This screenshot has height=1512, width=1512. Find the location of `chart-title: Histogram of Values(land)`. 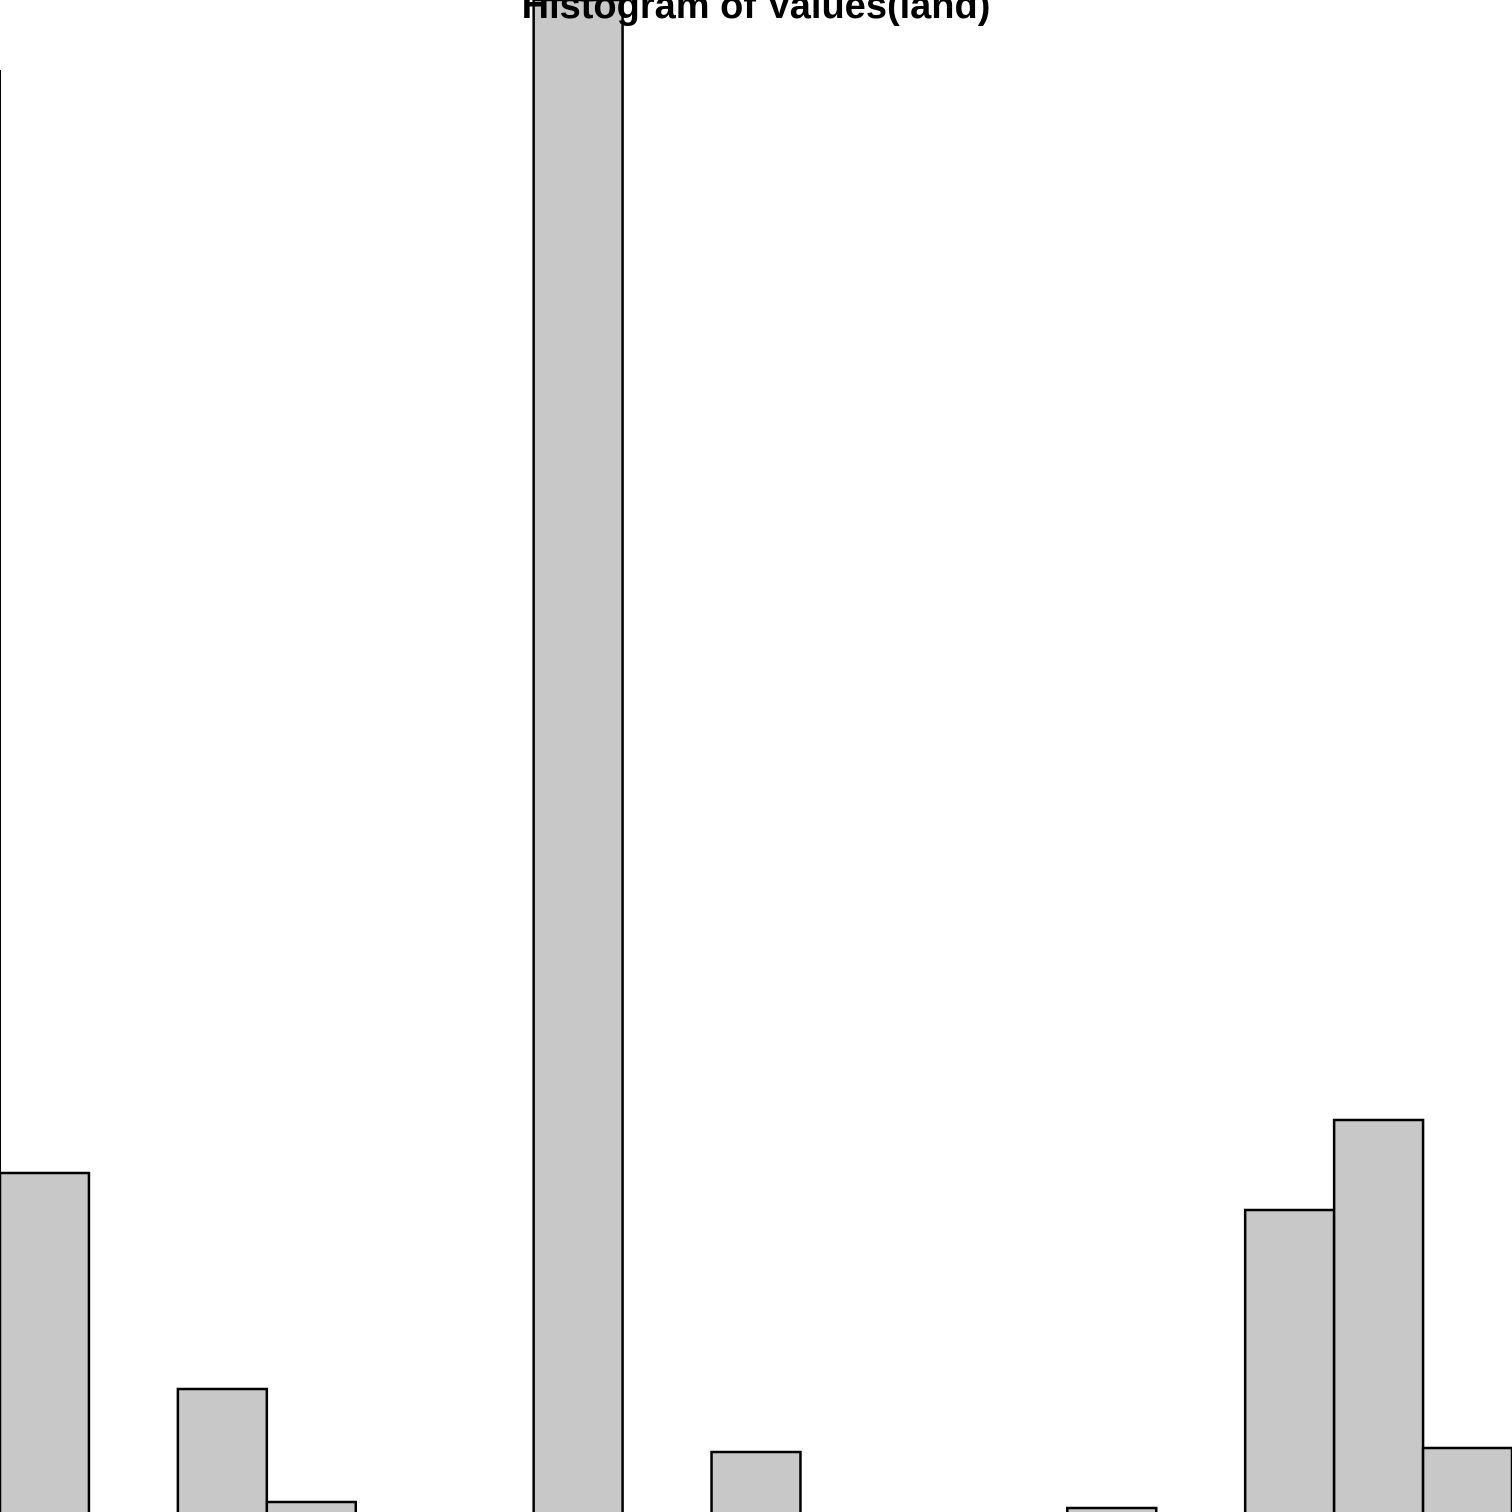

chart-title: Histogram of Values(land) is located at coordinates (756, 13).